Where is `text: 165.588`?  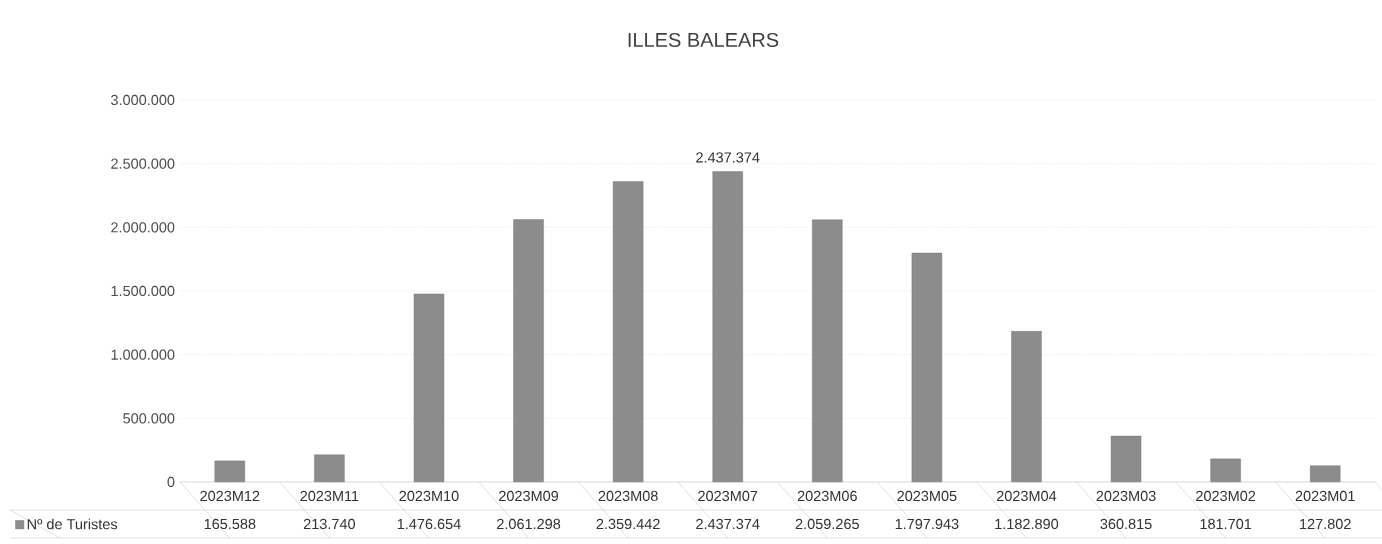 text: 165.588 is located at coordinates (230, 524).